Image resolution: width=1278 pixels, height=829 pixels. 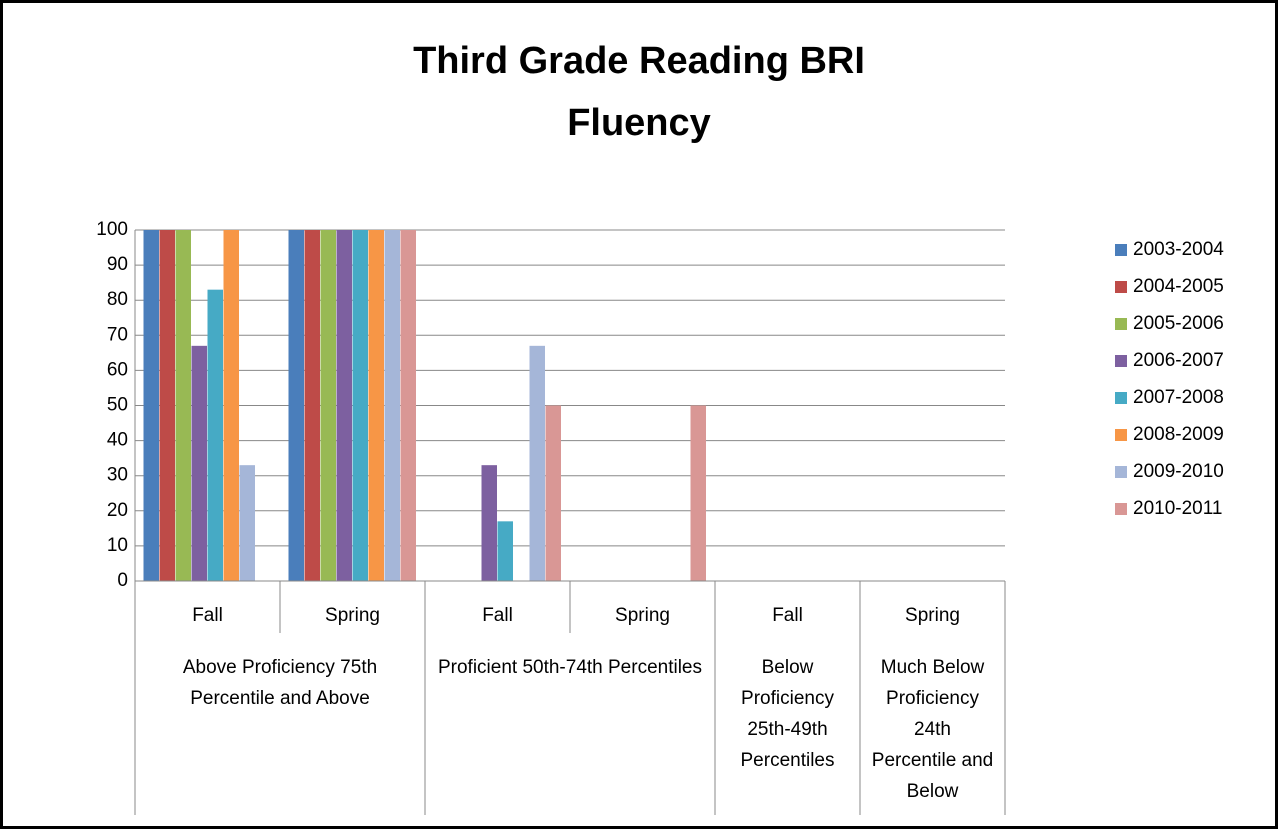 What do you see at coordinates (1178, 434) in the screenshot?
I see `legend-label: 2008-2009` at bounding box center [1178, 434].